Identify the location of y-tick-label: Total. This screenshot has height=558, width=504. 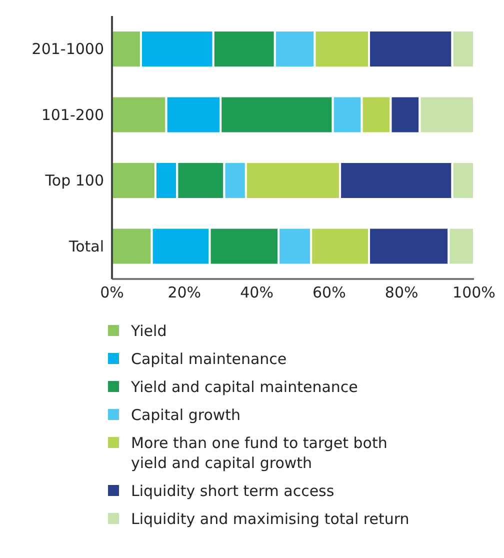
(86, 246).